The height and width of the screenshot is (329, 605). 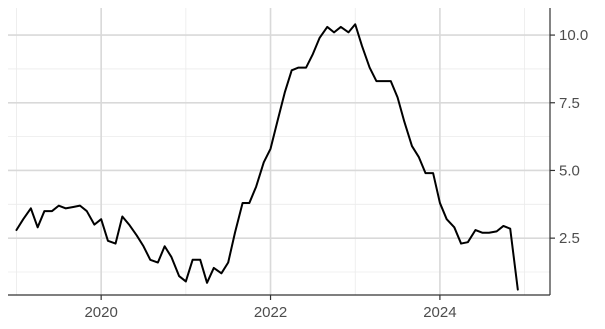 I want to click on y-tick-label: 5.0, so click(x=569, y=170).